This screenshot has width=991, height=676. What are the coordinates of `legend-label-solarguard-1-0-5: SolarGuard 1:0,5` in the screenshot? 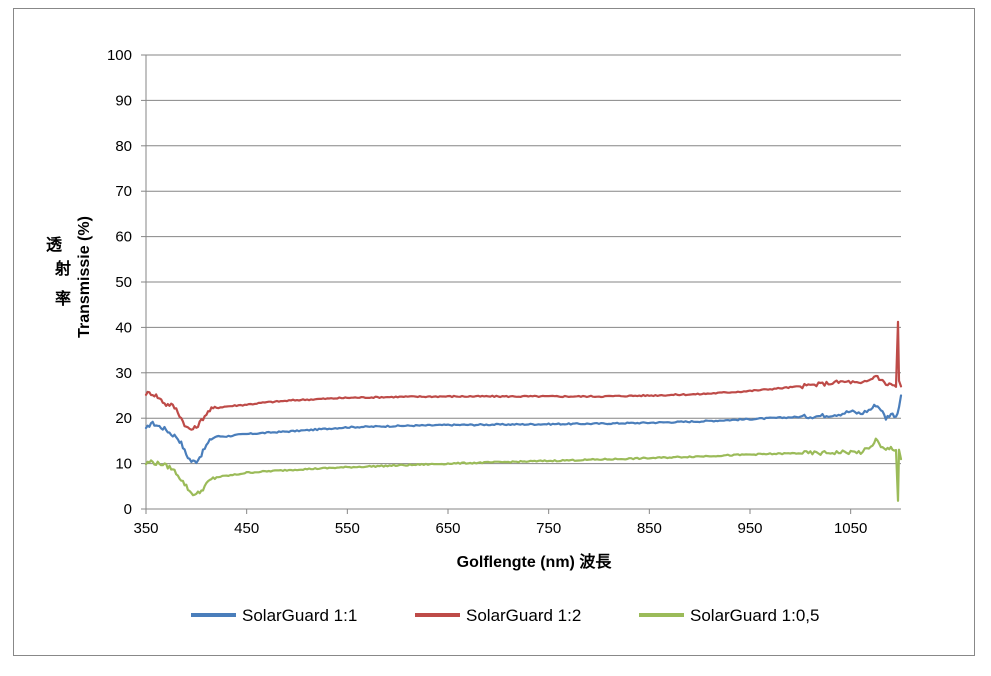 It's located at (754, 615).